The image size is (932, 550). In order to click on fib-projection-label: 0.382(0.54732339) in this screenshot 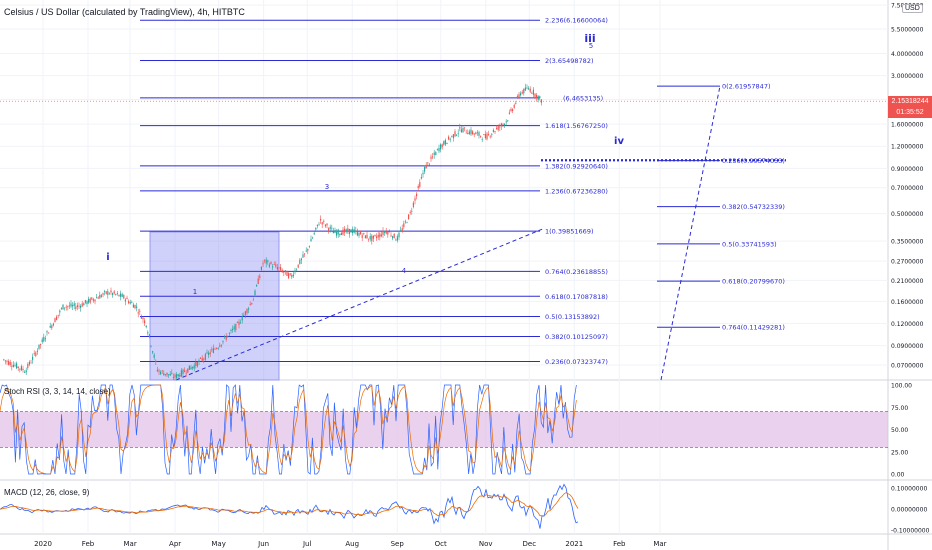, I will do `click(753, 207)`.